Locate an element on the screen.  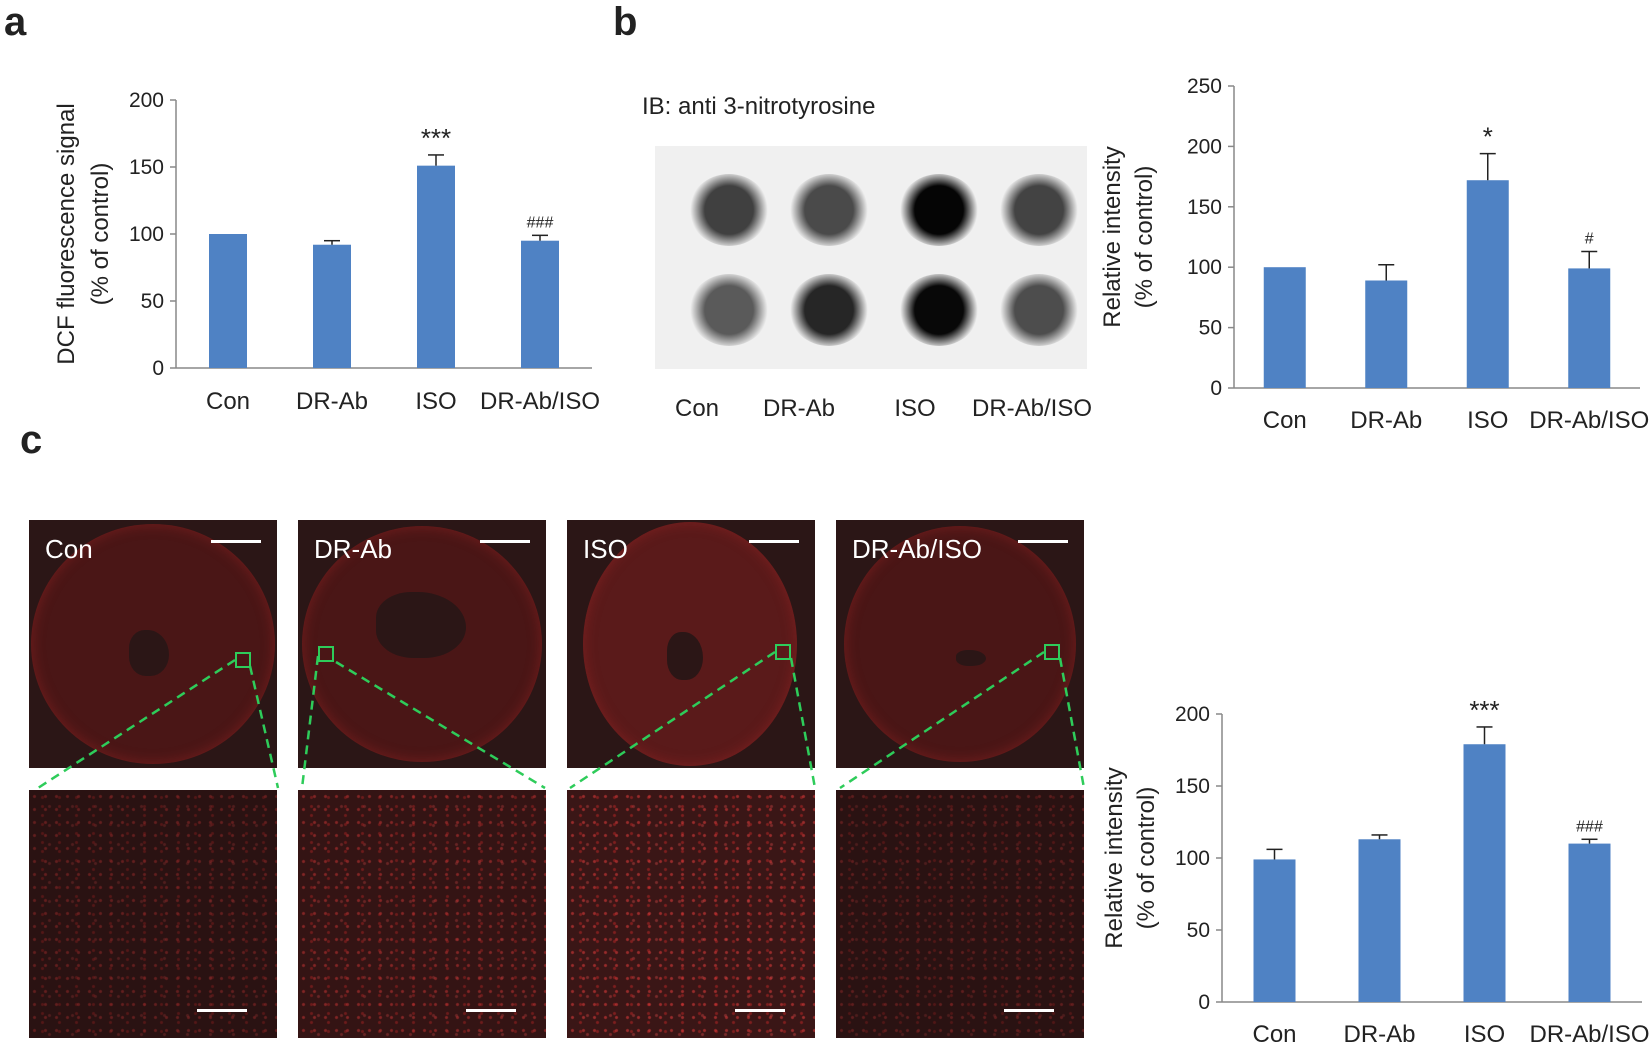
micrograph-label: ISO is located at coordinates (605, 549).